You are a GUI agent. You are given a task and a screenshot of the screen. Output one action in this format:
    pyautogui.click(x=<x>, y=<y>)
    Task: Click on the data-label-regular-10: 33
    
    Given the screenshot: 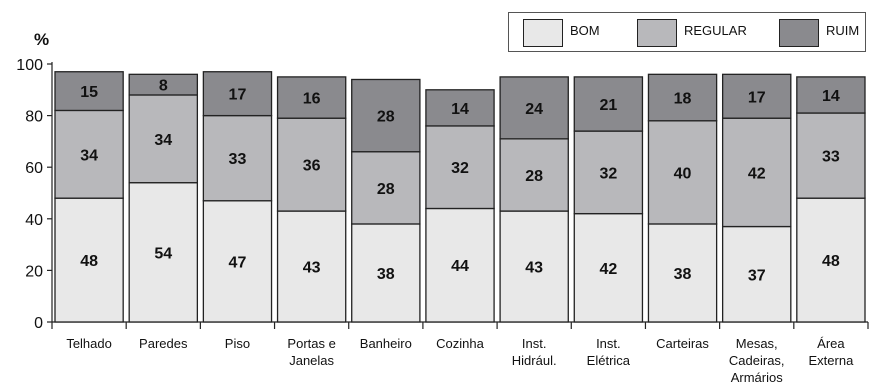 What is the action you would take?
    pyautogui.click(x=831, y=157)
    